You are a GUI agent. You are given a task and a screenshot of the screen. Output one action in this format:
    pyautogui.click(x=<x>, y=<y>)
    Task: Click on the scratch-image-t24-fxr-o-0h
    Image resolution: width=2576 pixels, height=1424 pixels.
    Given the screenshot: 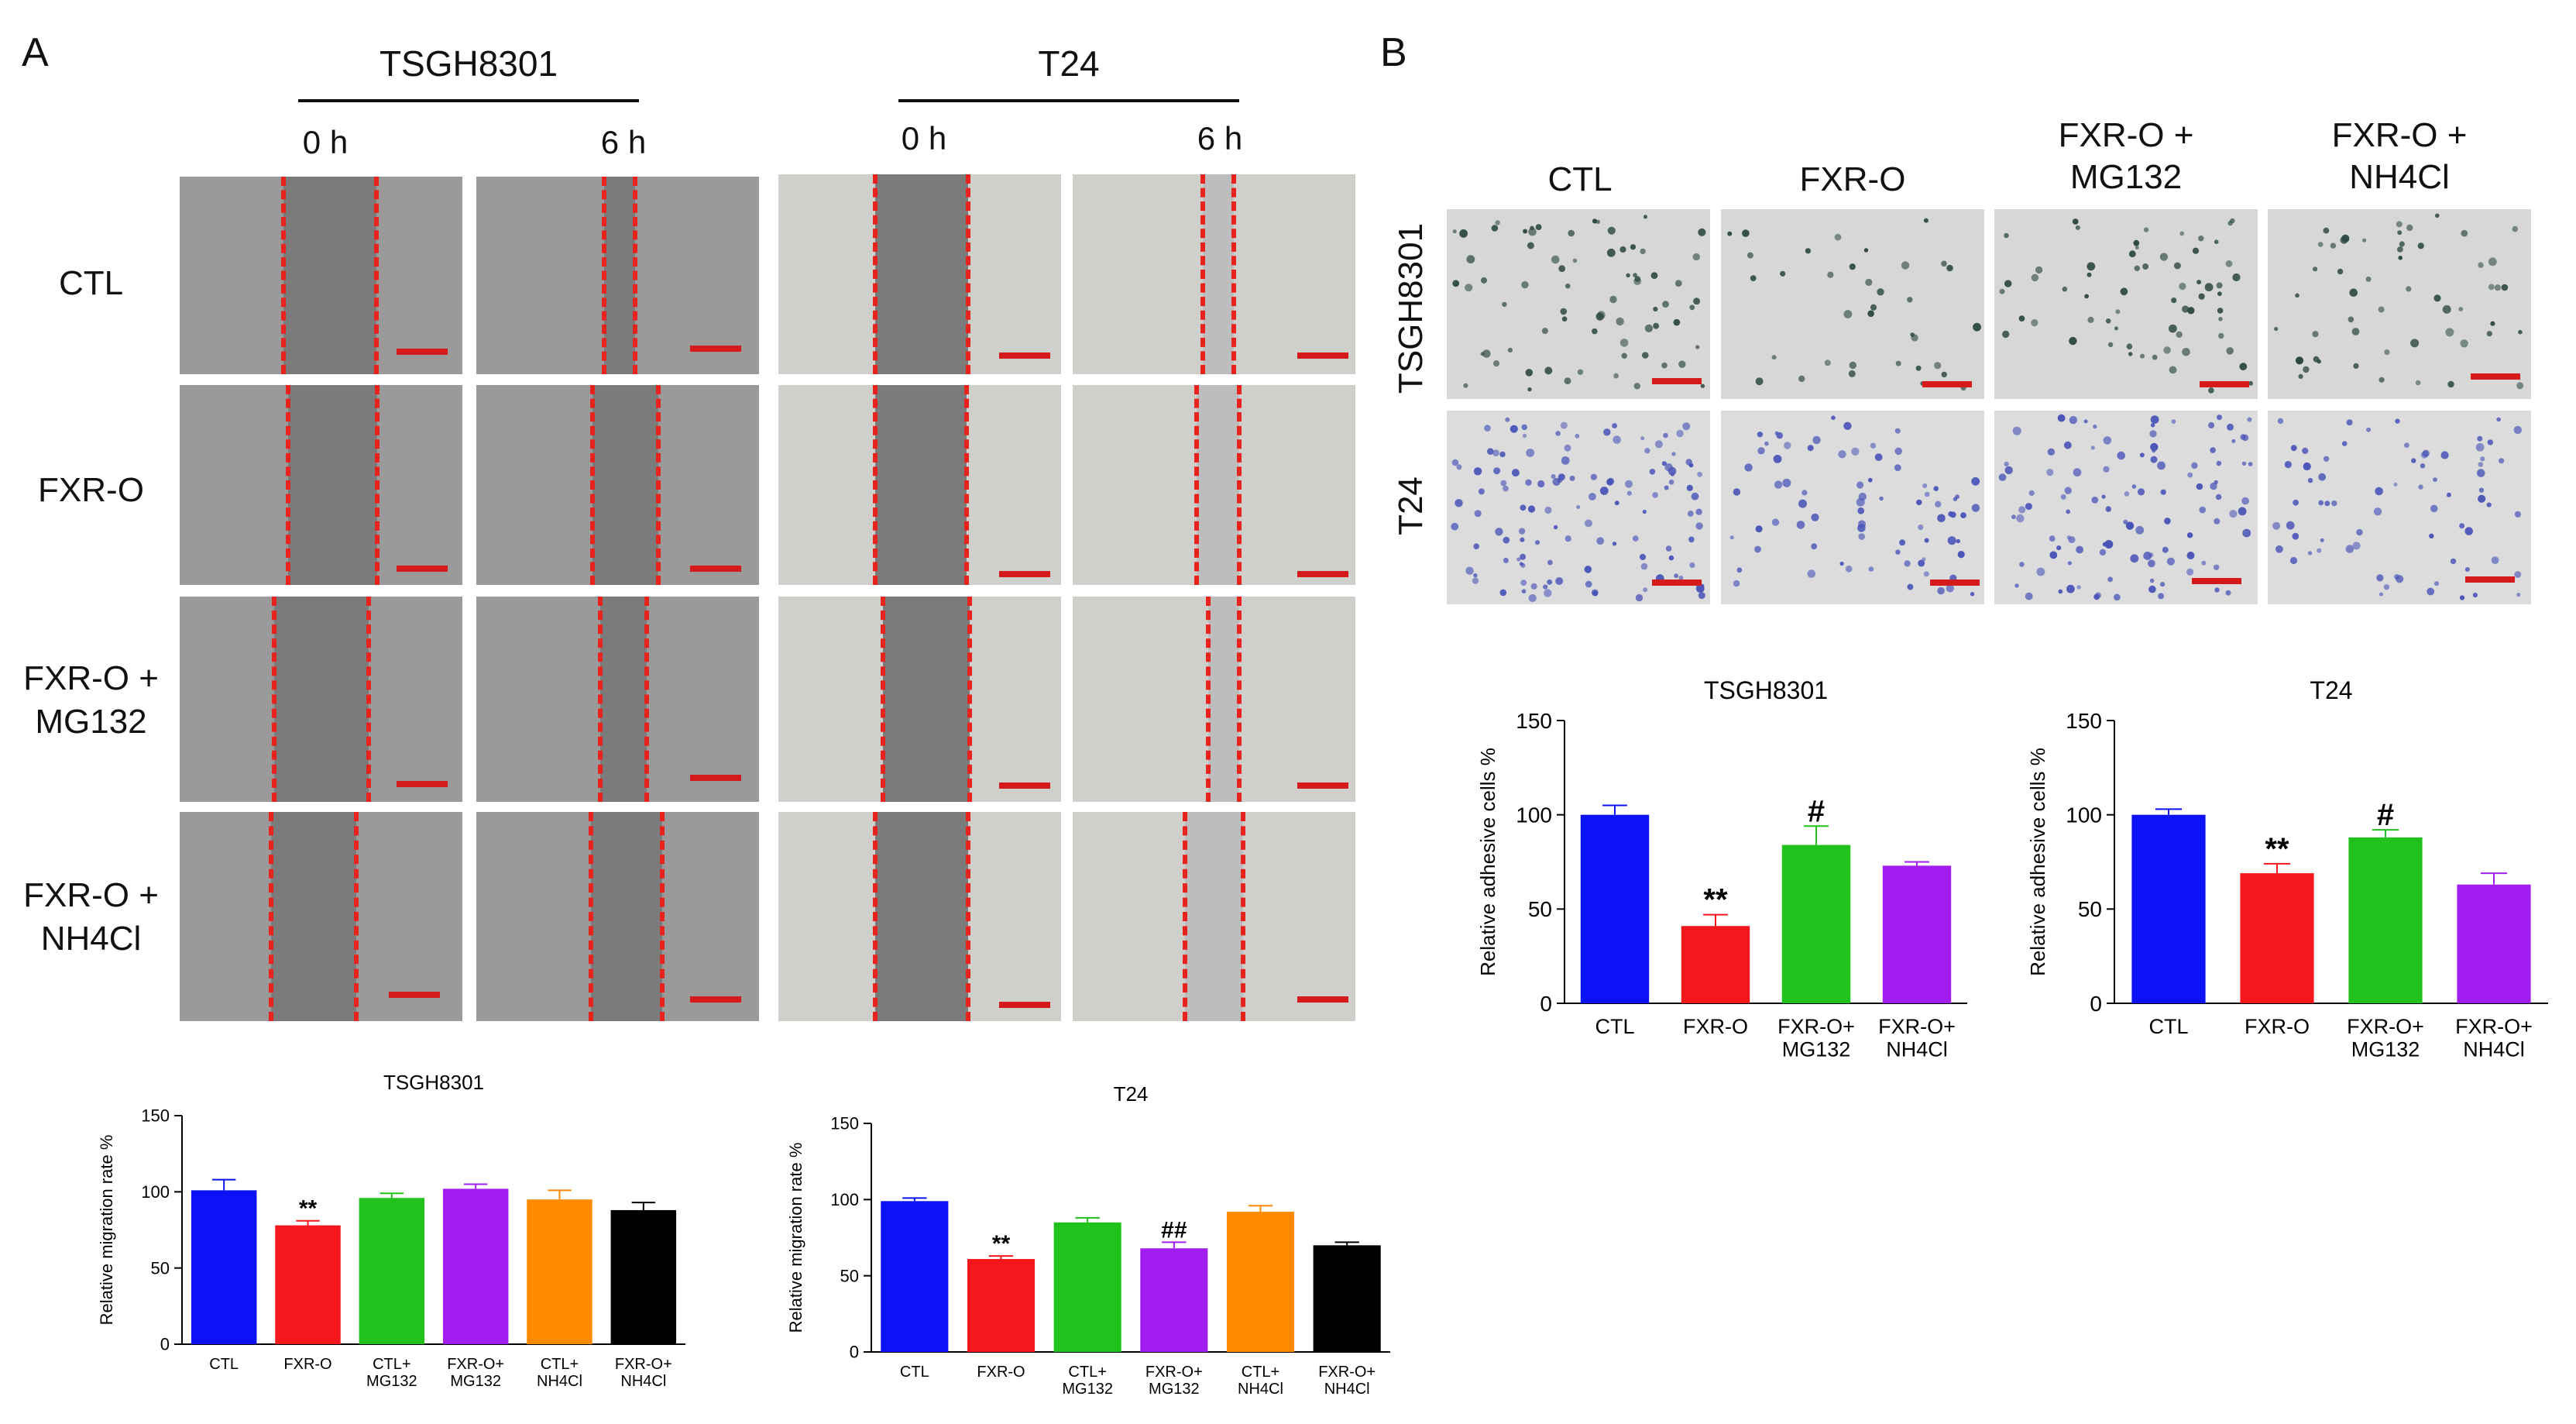 What is the action you would take?
    pyautogui.click(x=919, y=485)
    